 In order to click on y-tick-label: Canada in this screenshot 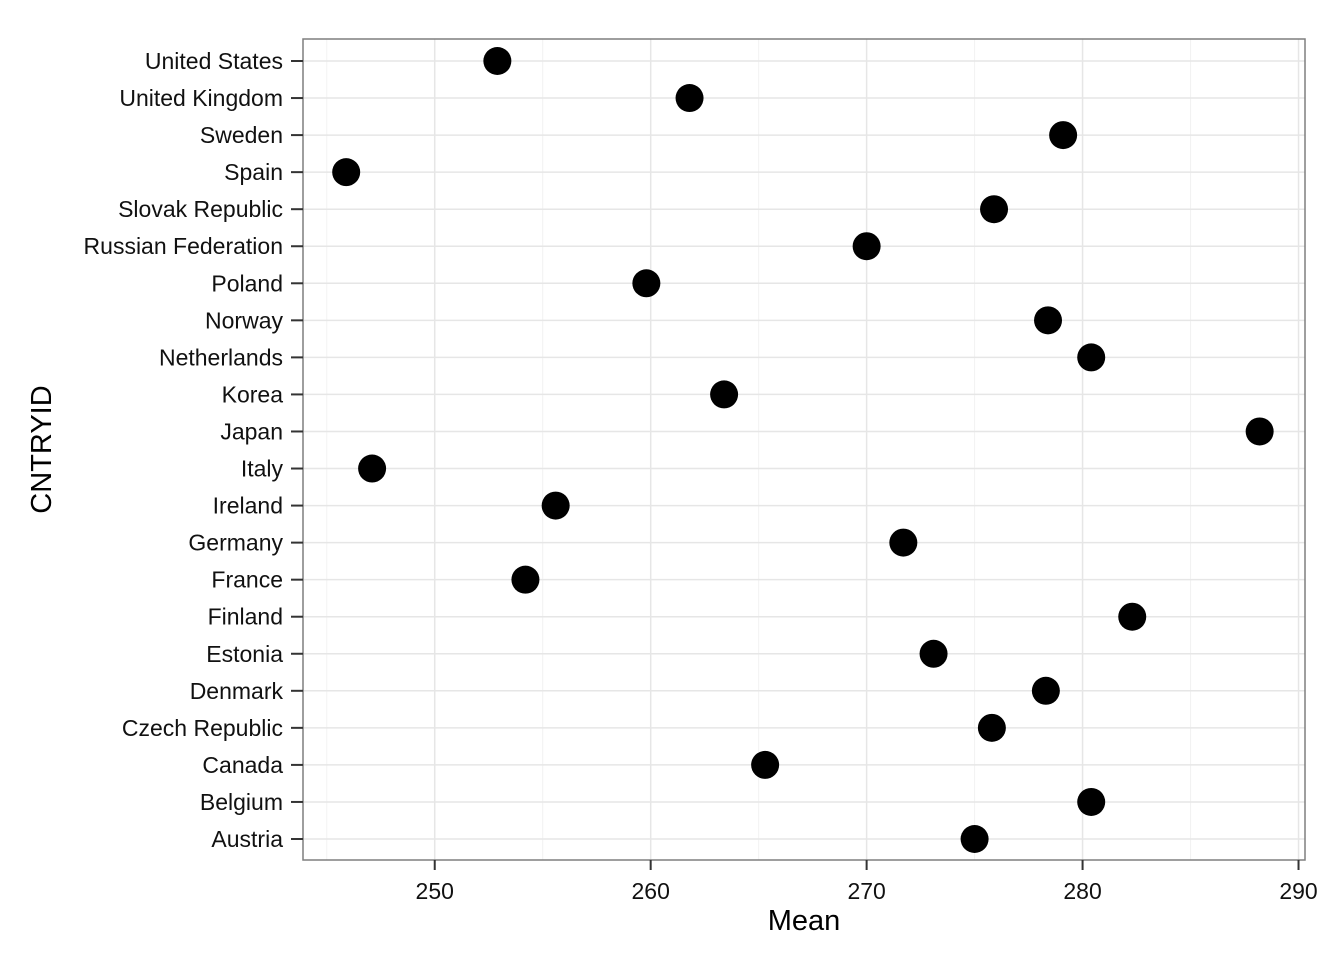, I will do `click(242, 765)`.